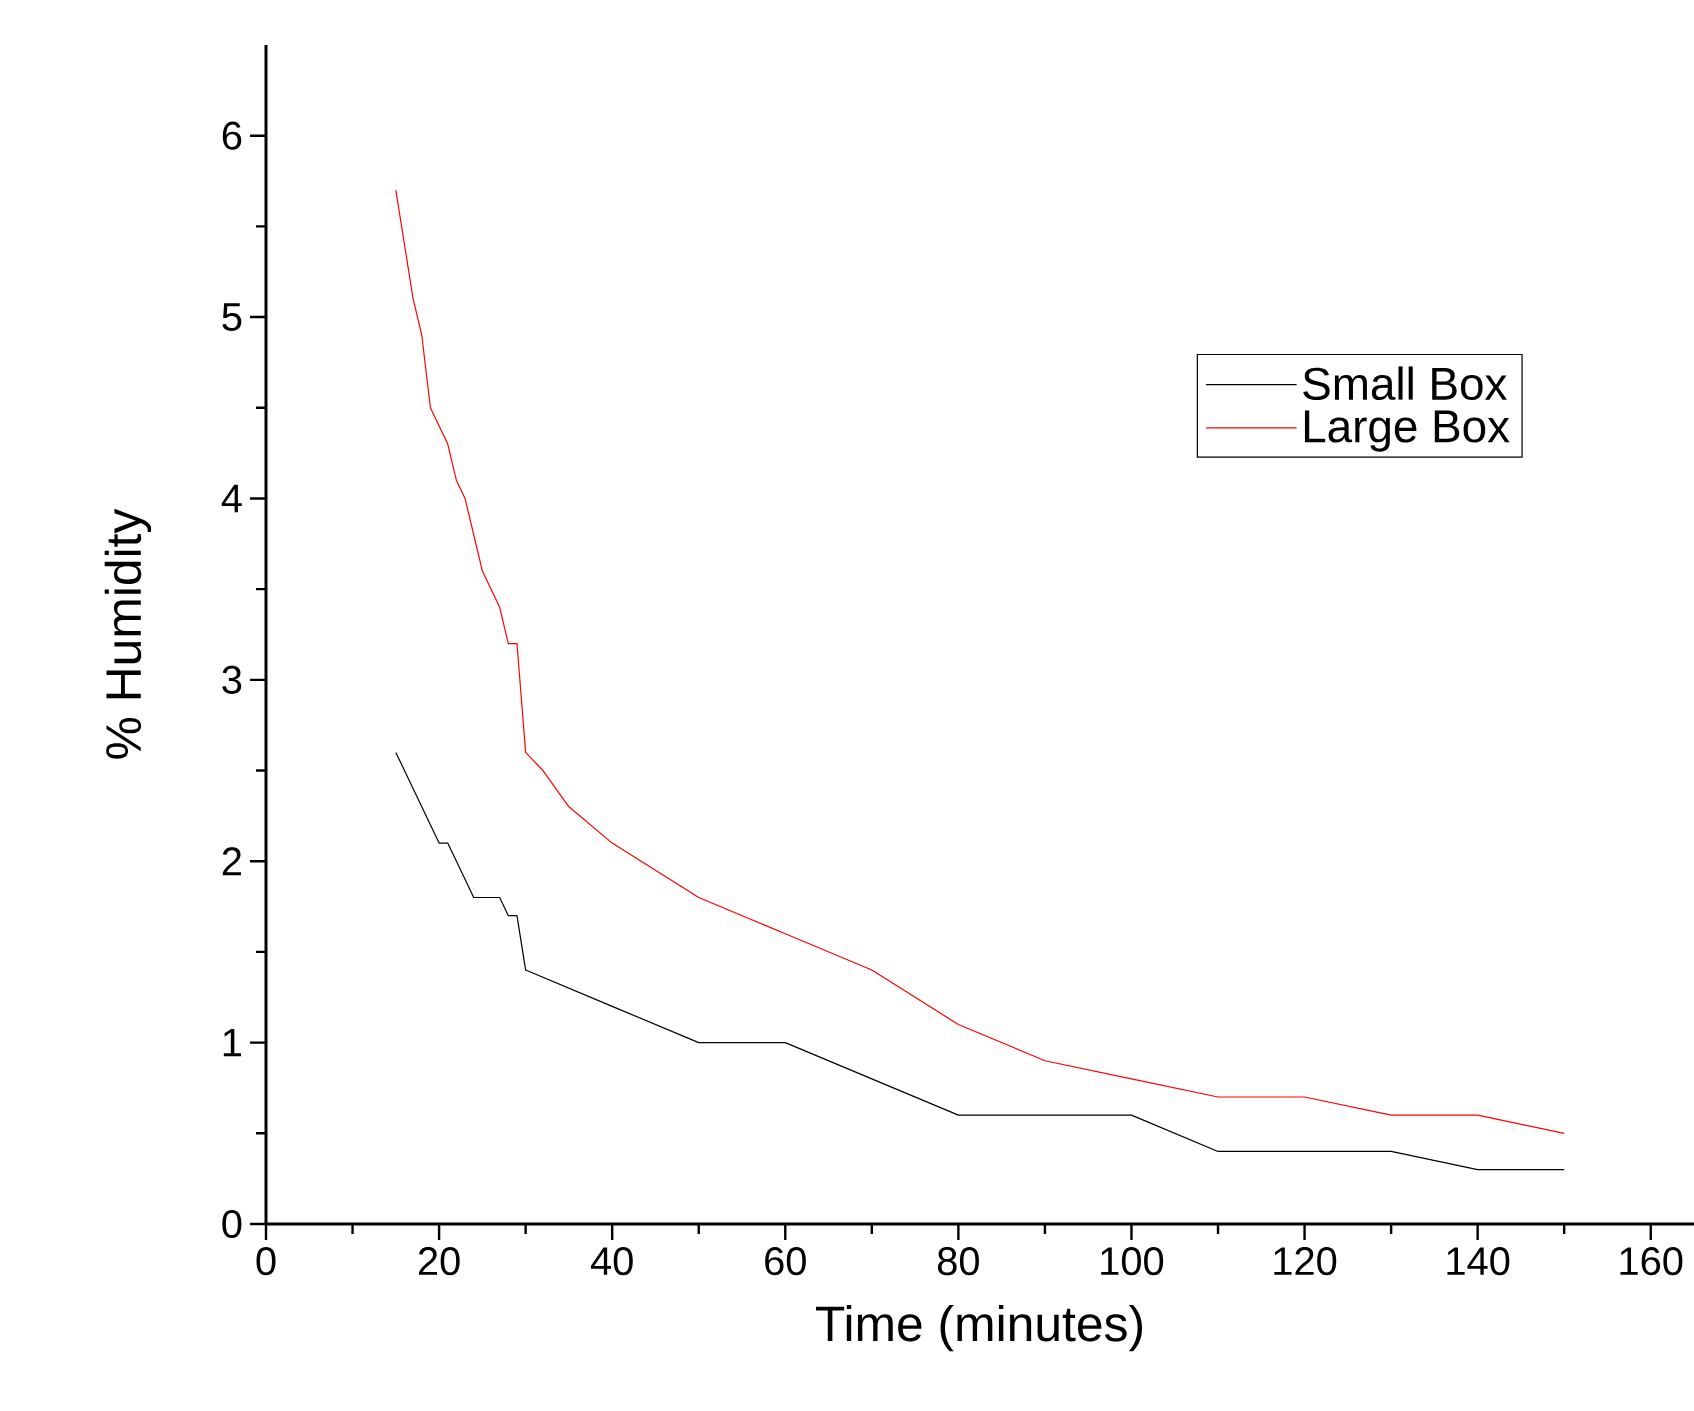  I want to click on y-tick-label: 2, so click(231, 861).